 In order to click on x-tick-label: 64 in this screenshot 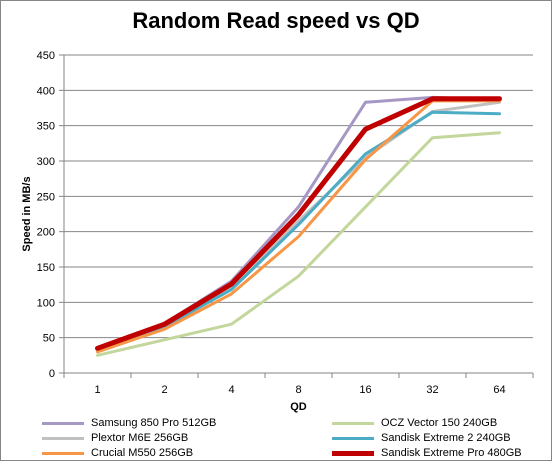, I will do `click(499, 390)`.